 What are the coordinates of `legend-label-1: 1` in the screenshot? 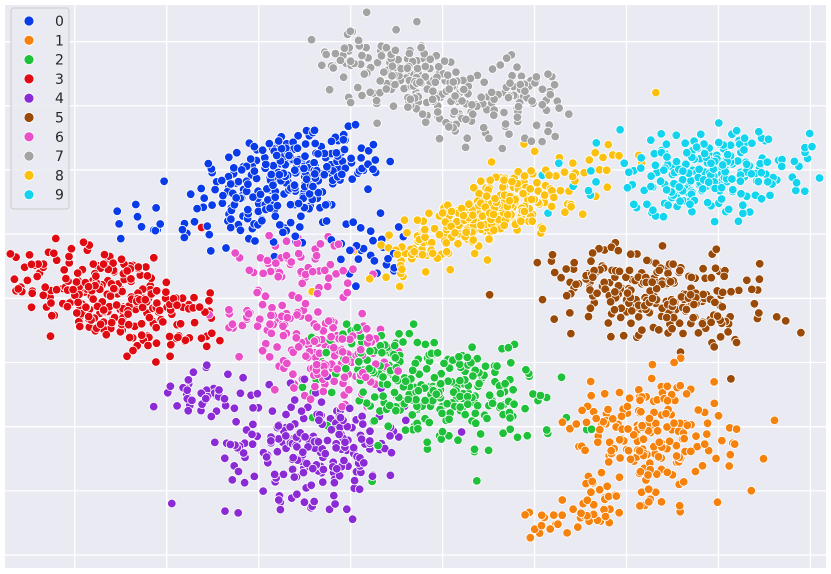 It's located at (59, 41).